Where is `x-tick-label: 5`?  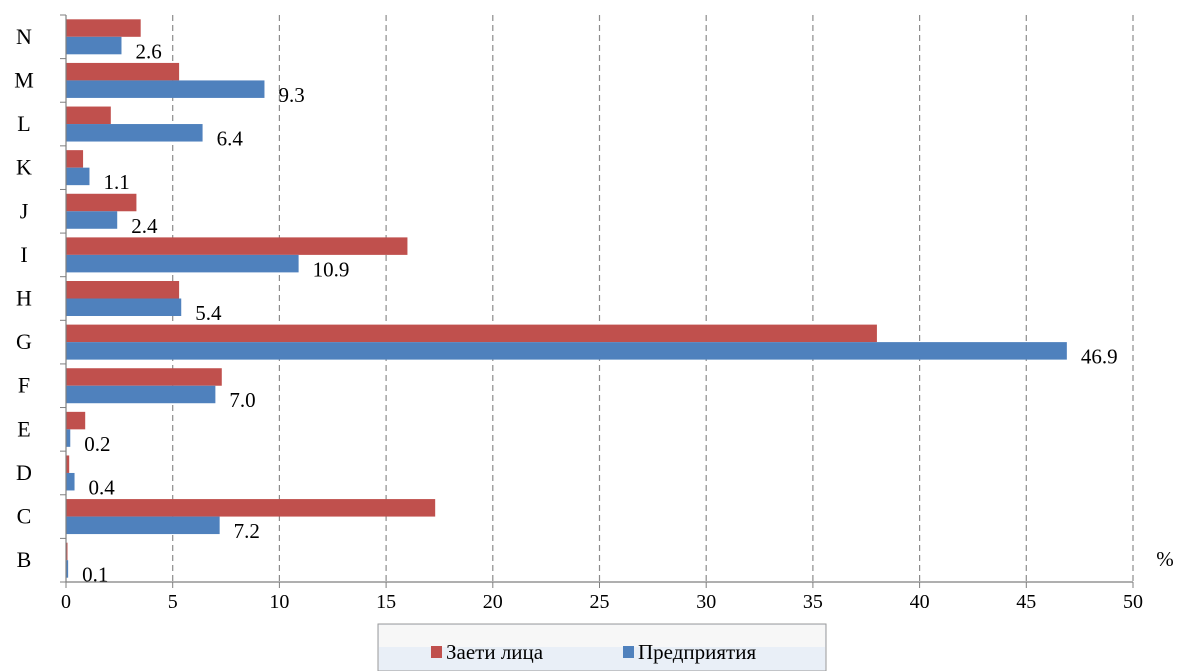
x-tick-label: 5 is located at coordinates (173, 602).